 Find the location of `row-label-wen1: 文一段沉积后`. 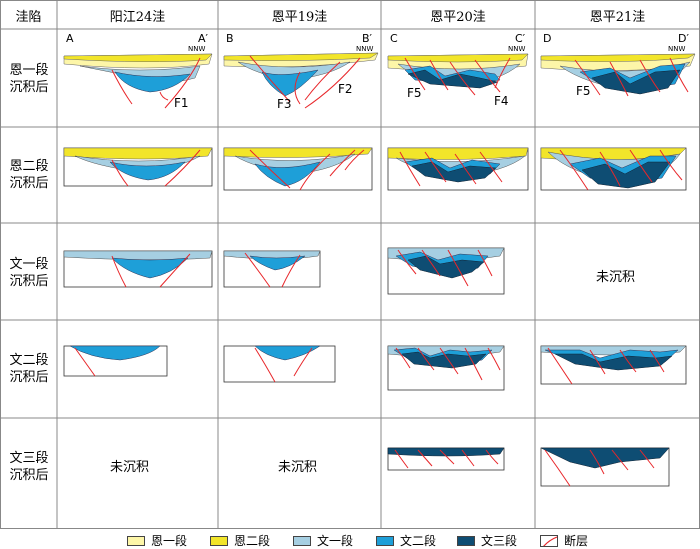

row-label-wen1: 文一段沉积后 is located at coordinates (29, 273).